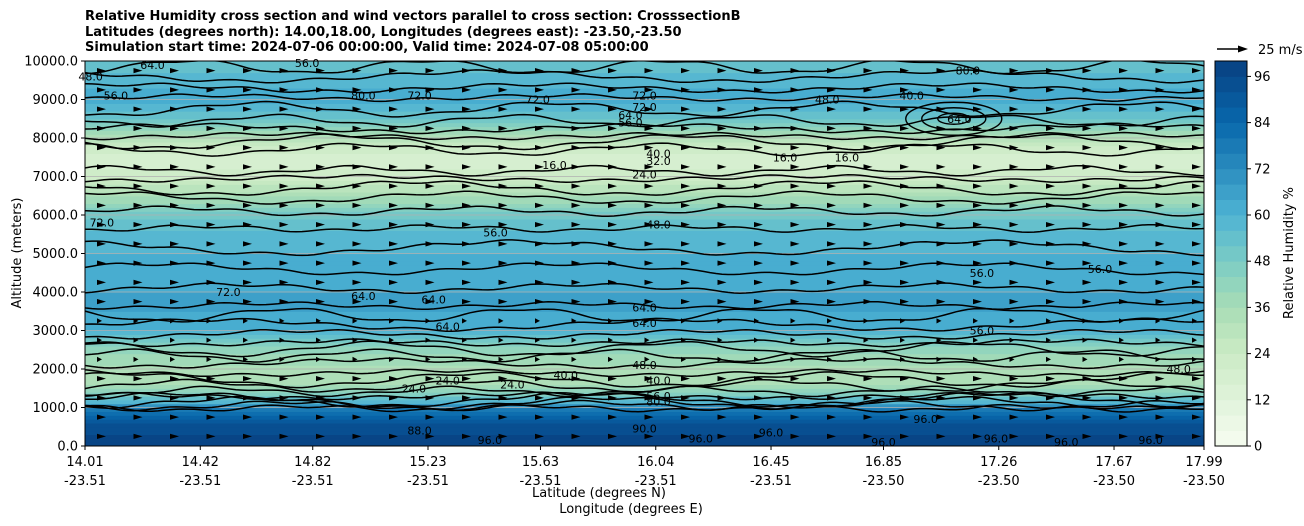 The width and height of the screenshot is (1304, 526). Describe the element at coordinates (313, 481) in the screenshot. I see `x-tick-label-lon: -23.51` at that location.